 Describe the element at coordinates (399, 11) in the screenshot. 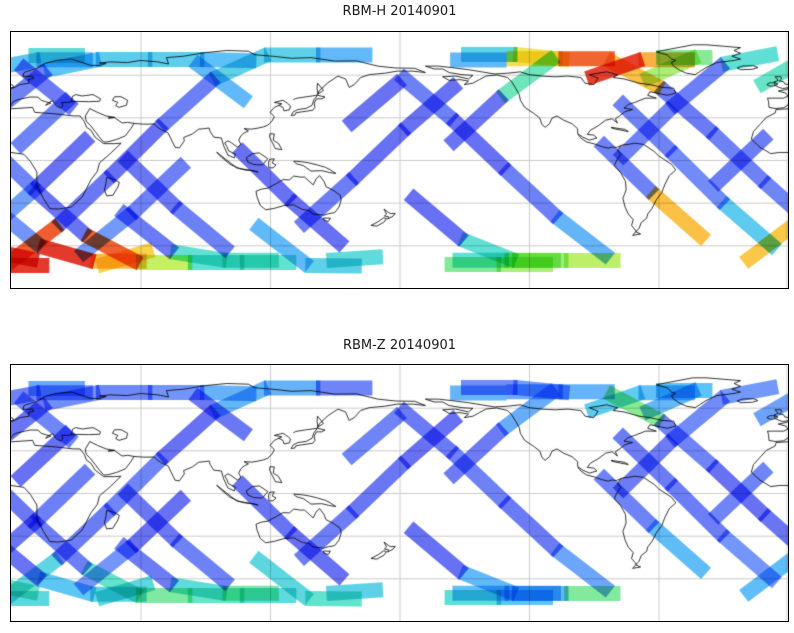

I see `panel-title-rbm-h: RBM-H 20140901` at that location.